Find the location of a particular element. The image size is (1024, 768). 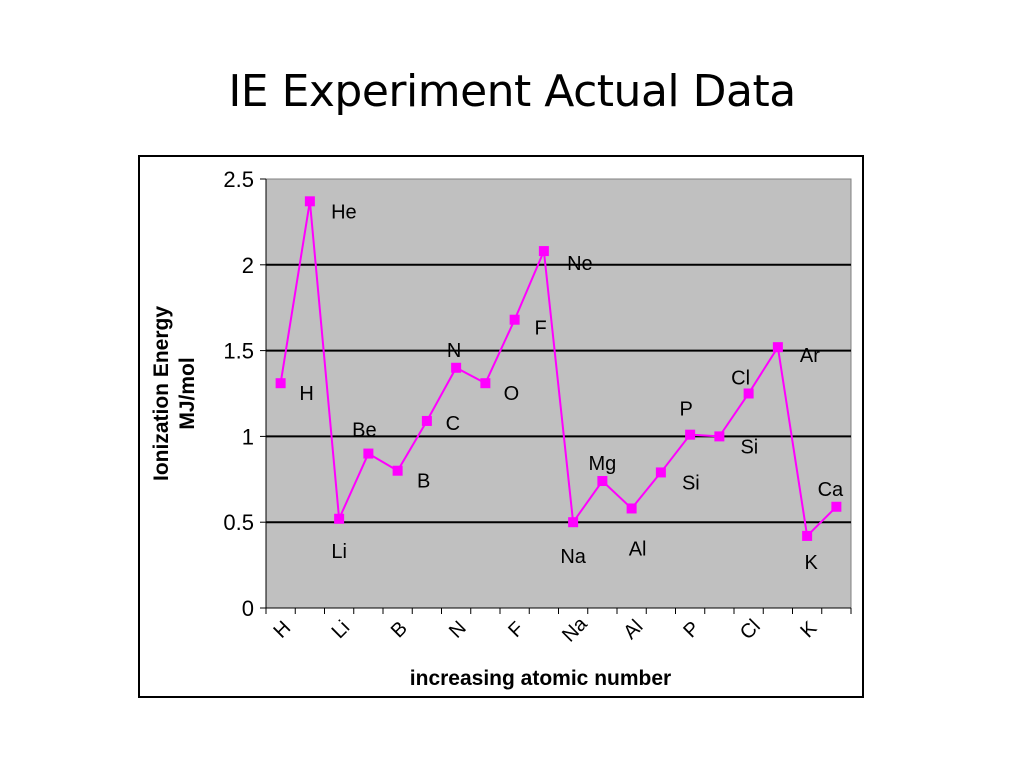

x-tick-label: K is located at coordinates (808, 629).